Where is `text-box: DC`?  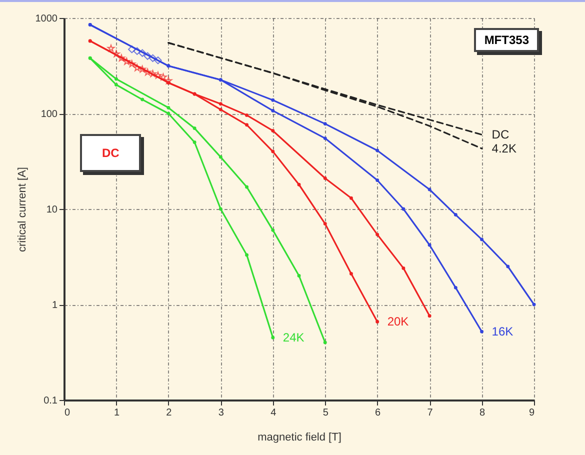
text-box: DC is located at coordinates (111, 153).